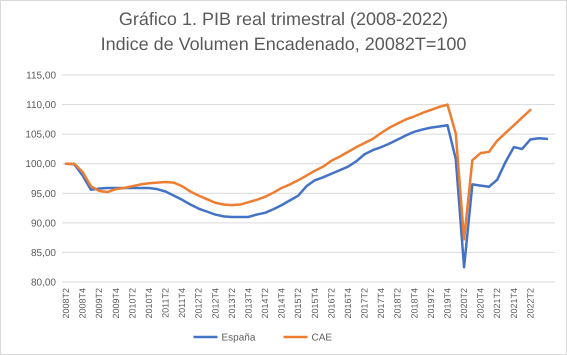 This screenshot has width=567, height=355. What do you see at coordinates (132, 303) in the screenshot?
I see `x-tick-label: 2010T2` at bounding box center [132, 303].